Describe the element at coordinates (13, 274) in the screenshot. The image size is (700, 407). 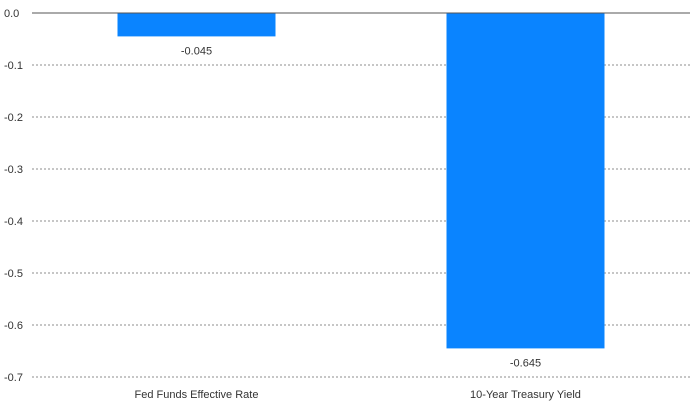
I see `y-tick-label: -0.5` at that location.